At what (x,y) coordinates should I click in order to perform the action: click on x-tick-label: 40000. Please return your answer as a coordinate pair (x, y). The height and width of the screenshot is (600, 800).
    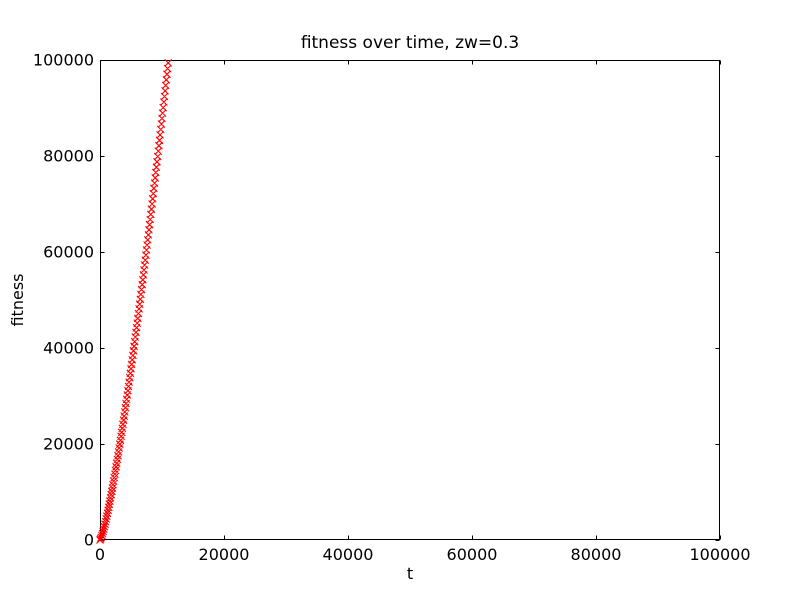
    Looking at the image, I should click on (348, 554).